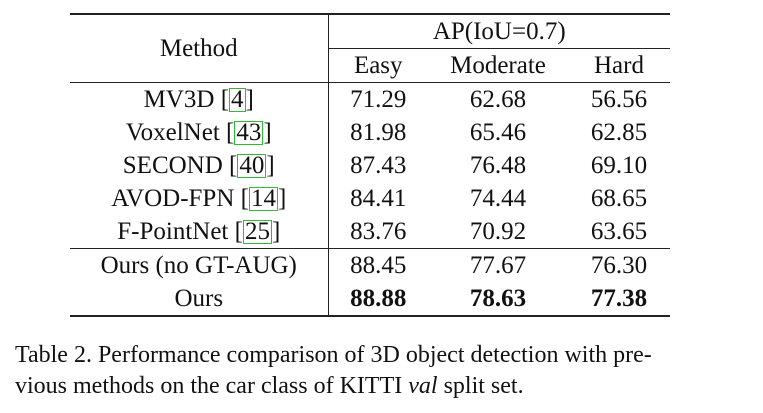 The height and width of the screenshot is (413, 763). I want to click on method-cell: AVOD-FPN [14], so click(199, 198).